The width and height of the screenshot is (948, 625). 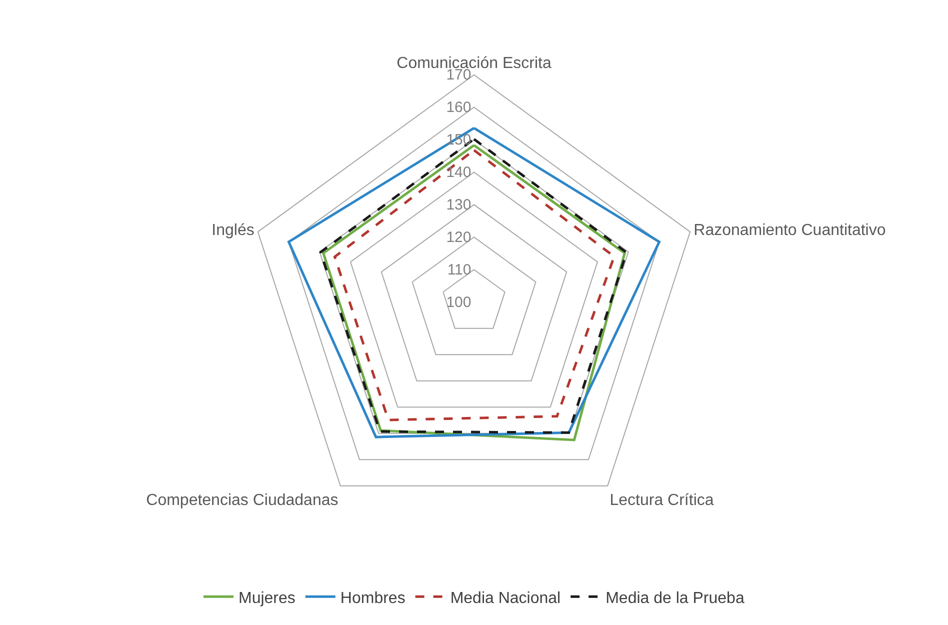 What do you see at coordinates (505, 598) in the screenshot?
I see `legend-label: Media Nacional` at bounding box center [505, 598].